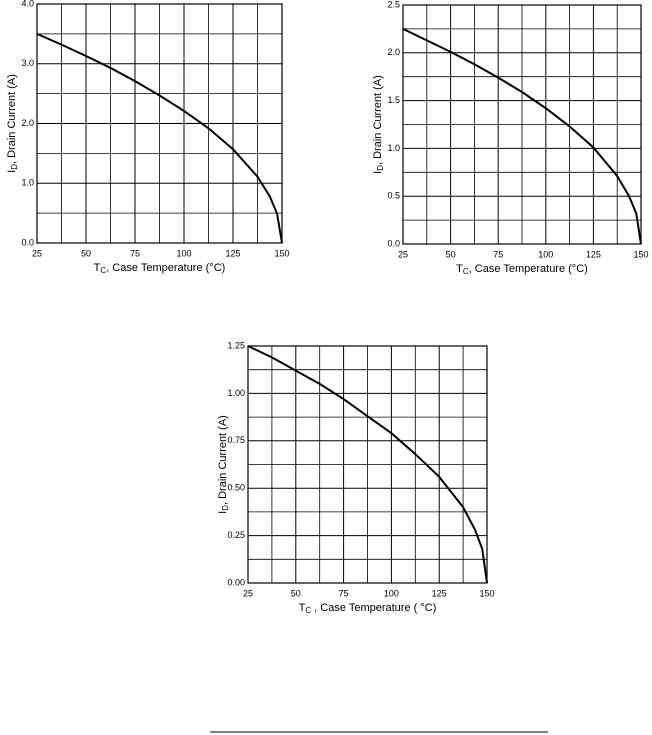  Describe the element at coordinates (236, 393) in the screenshot. I see `y-tick-label: 1.00` at that location.